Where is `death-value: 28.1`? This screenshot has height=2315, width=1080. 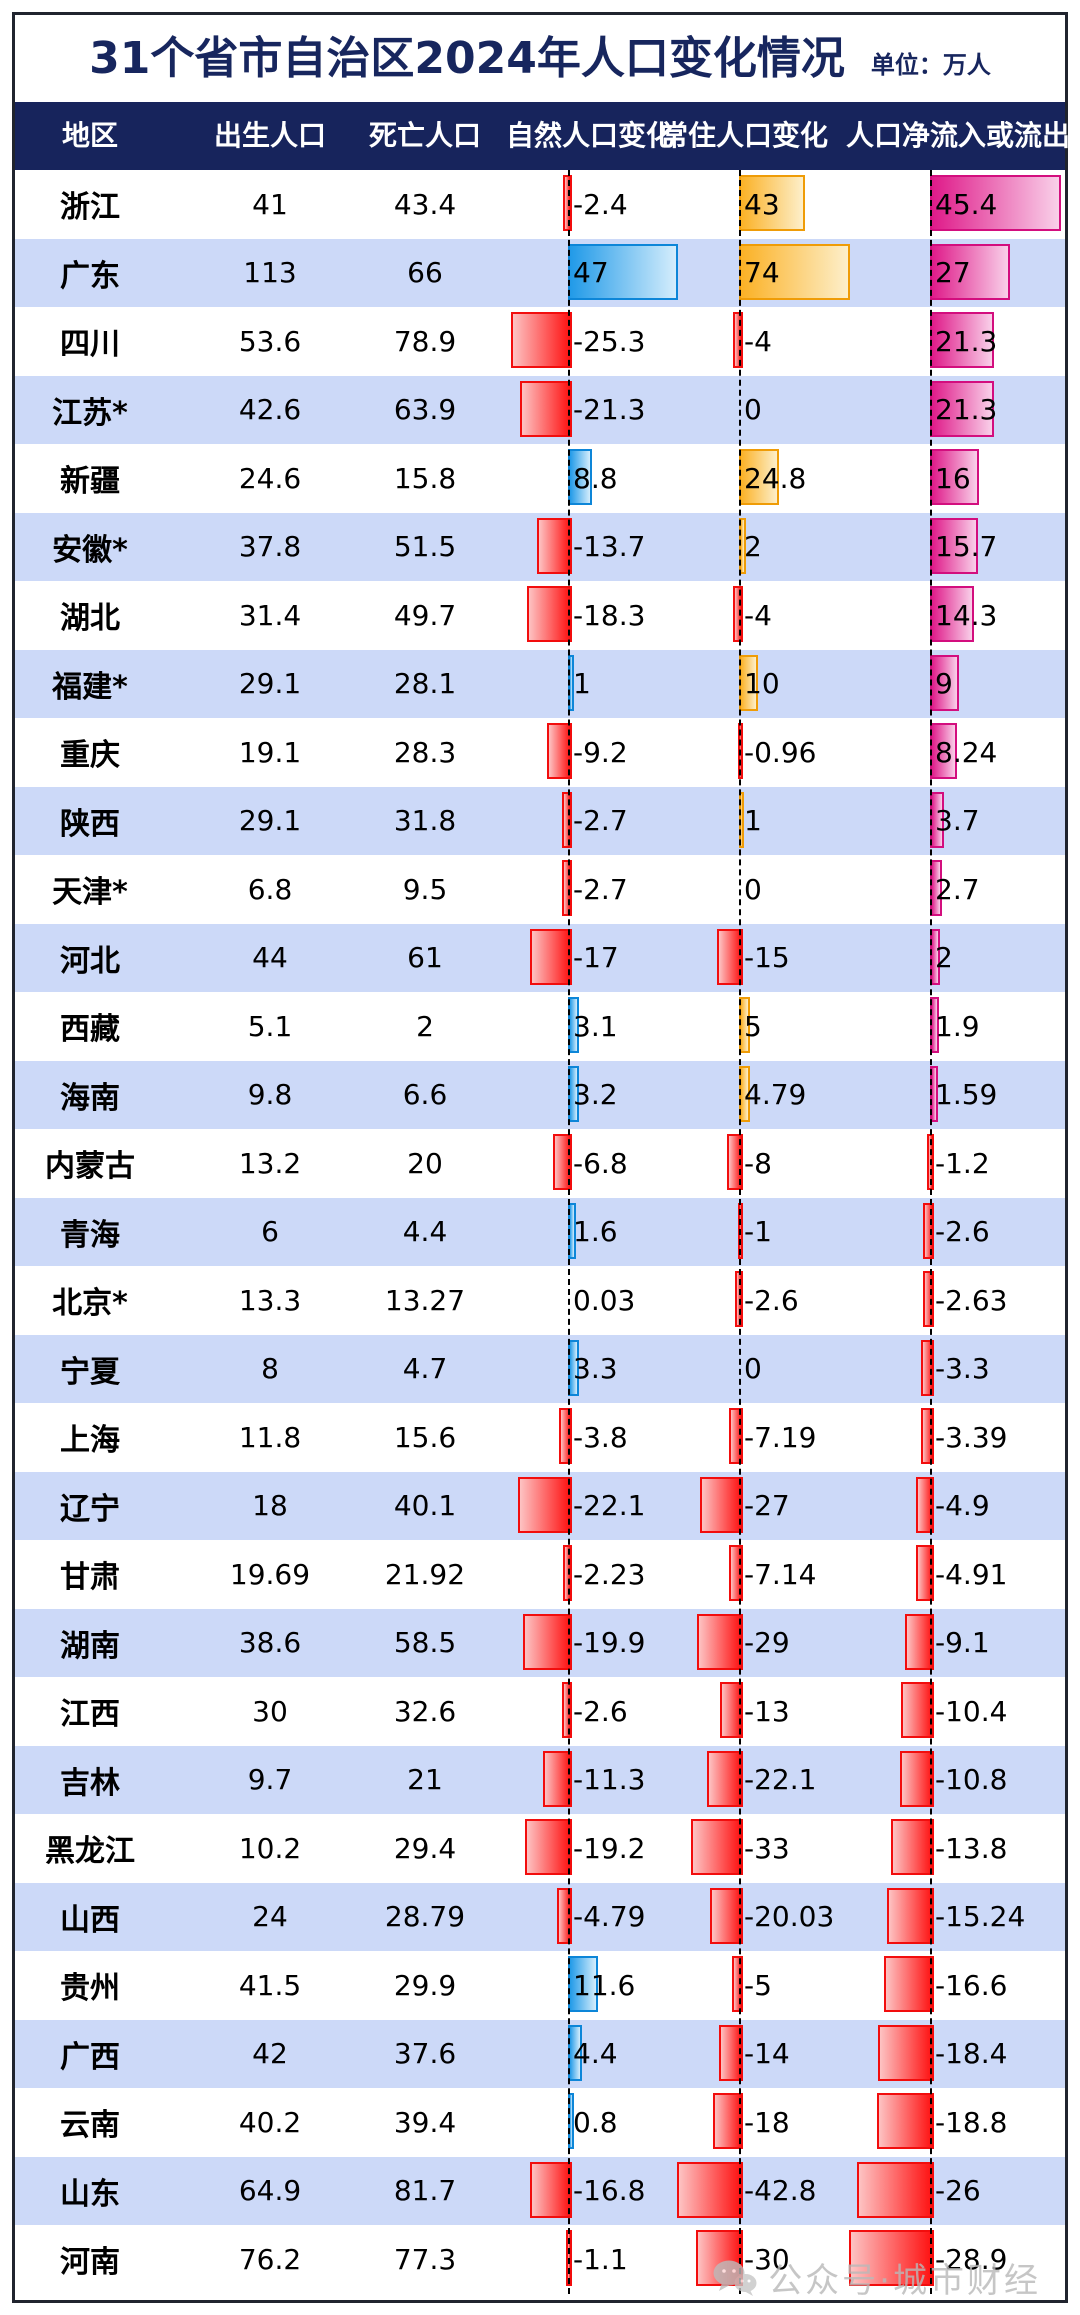
death-value: 28.1 is located at coordinates (425, 684).